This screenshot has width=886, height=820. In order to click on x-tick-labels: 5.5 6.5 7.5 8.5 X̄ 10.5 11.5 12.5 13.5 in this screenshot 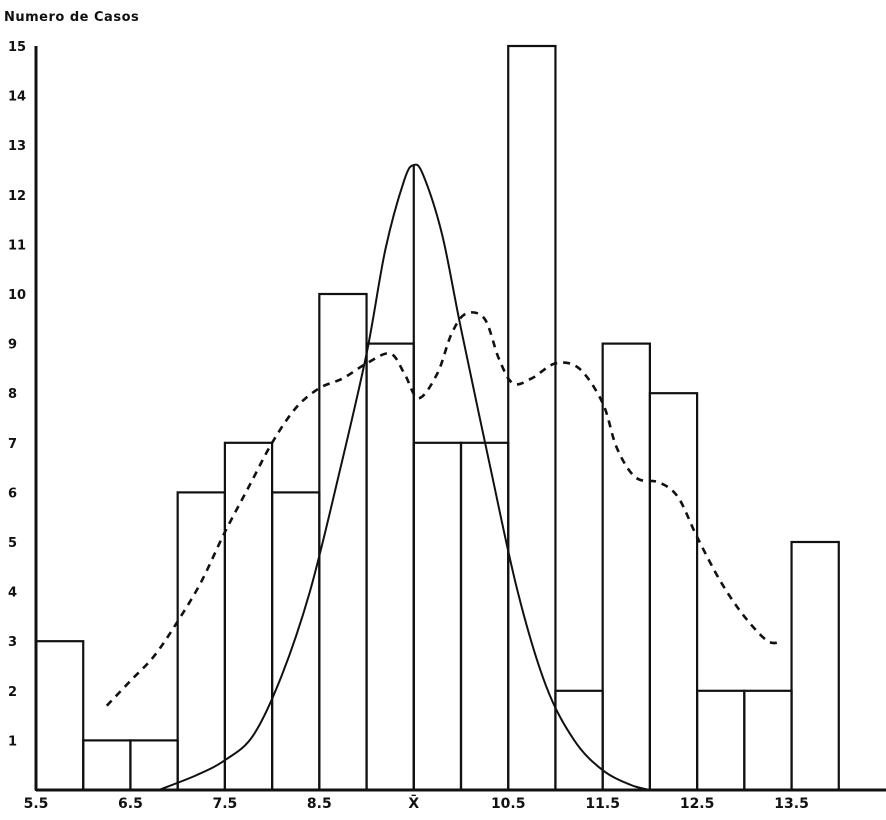, I will do `click(416, 802)`.